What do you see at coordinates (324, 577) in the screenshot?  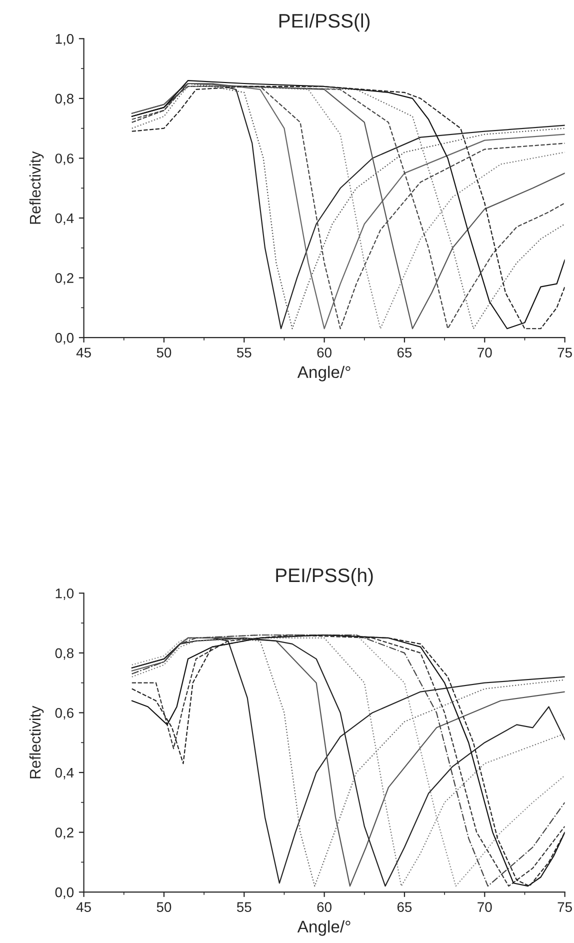 I see `chart-title: PEI/PSS(h)` at bounding box center [324, 577].